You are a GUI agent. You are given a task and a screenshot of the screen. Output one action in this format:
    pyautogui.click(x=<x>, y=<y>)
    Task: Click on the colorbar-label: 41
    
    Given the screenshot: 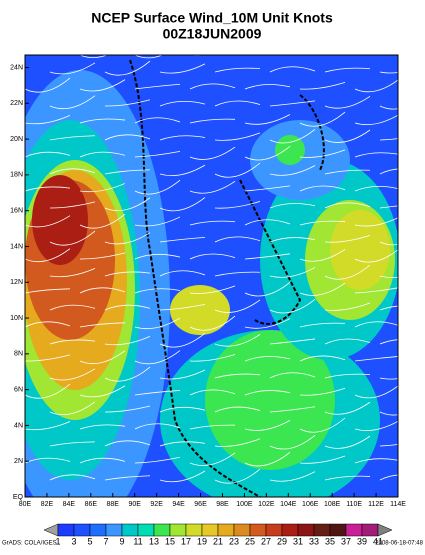 What is the action you would take?
    pyautogui.click(x=378, y=541)
    